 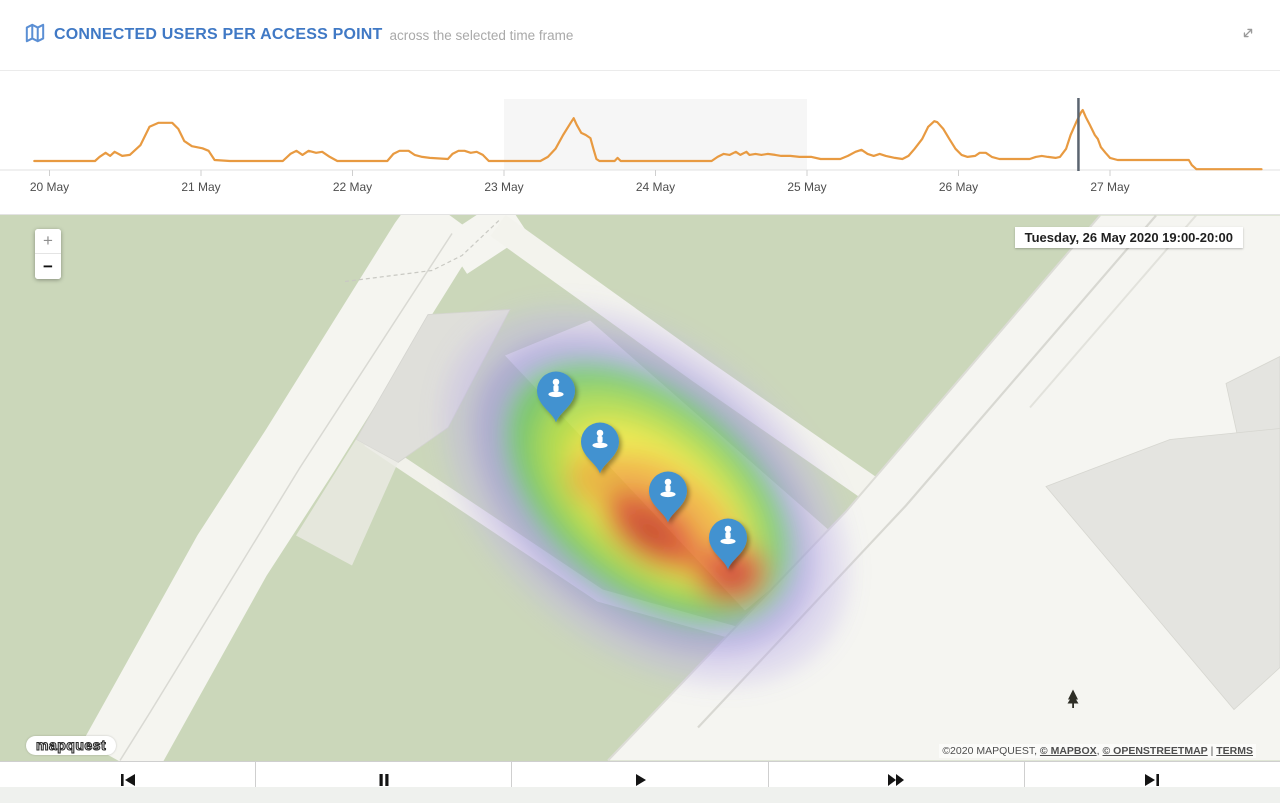 I want to click on map-building-right-small, so click(x=1252, y=404).